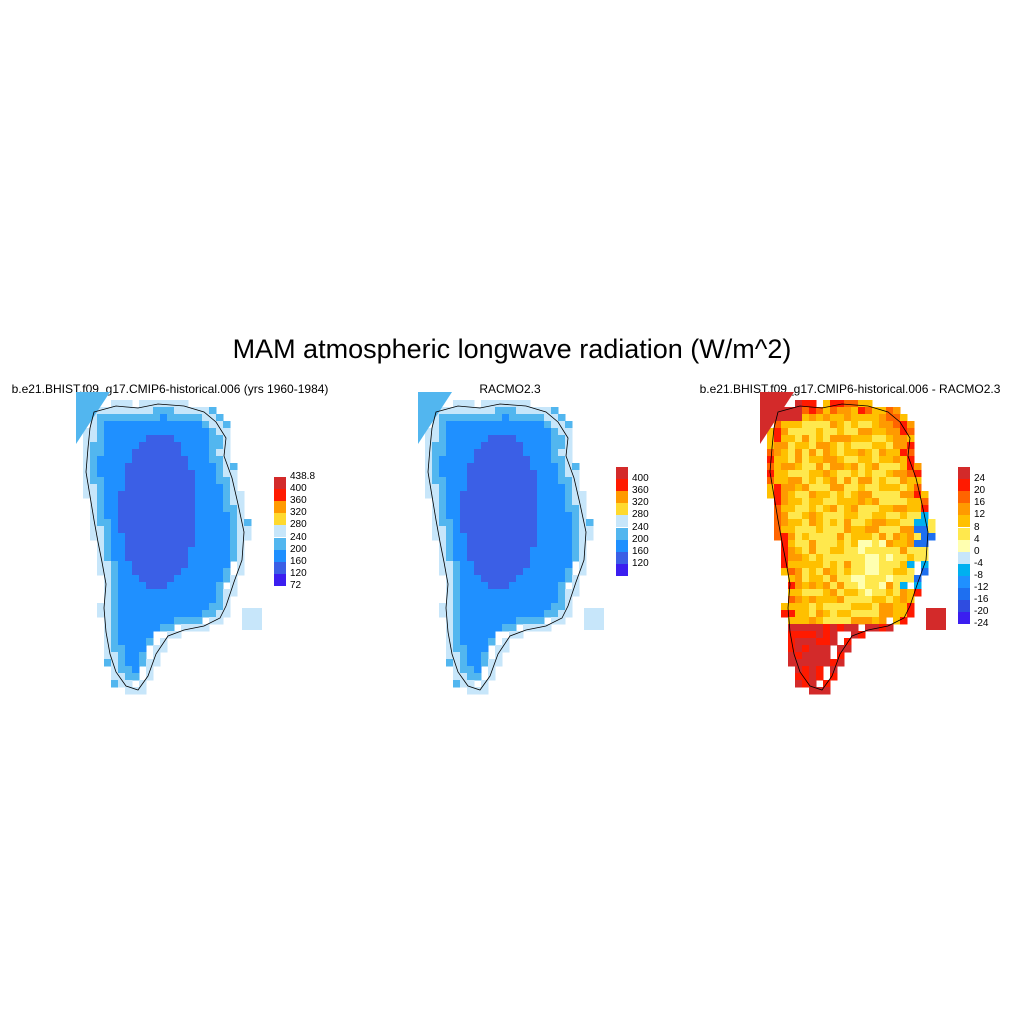 Image resolution: width=1024 pixels, height=1024 pixels. What do you see at coordinates (964, 569) in the screenshot?
I see `colorbar-swatch` at bounding box center [964, 569].